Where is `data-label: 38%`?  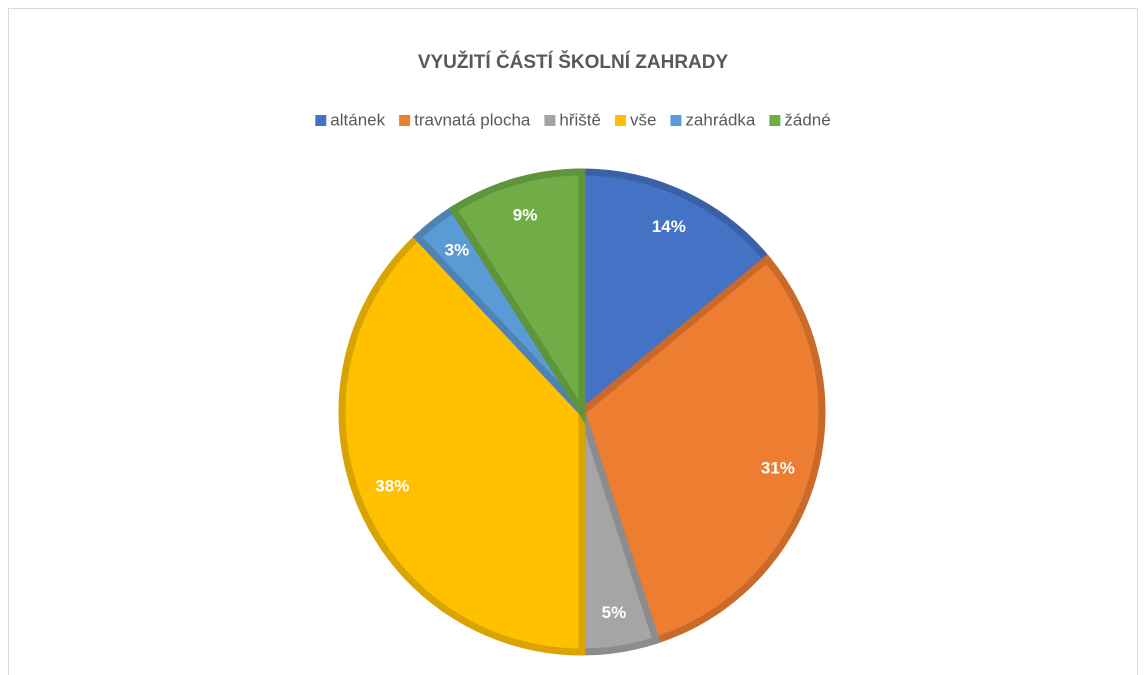 data-label: 38% is located at coordinates (392, 486).